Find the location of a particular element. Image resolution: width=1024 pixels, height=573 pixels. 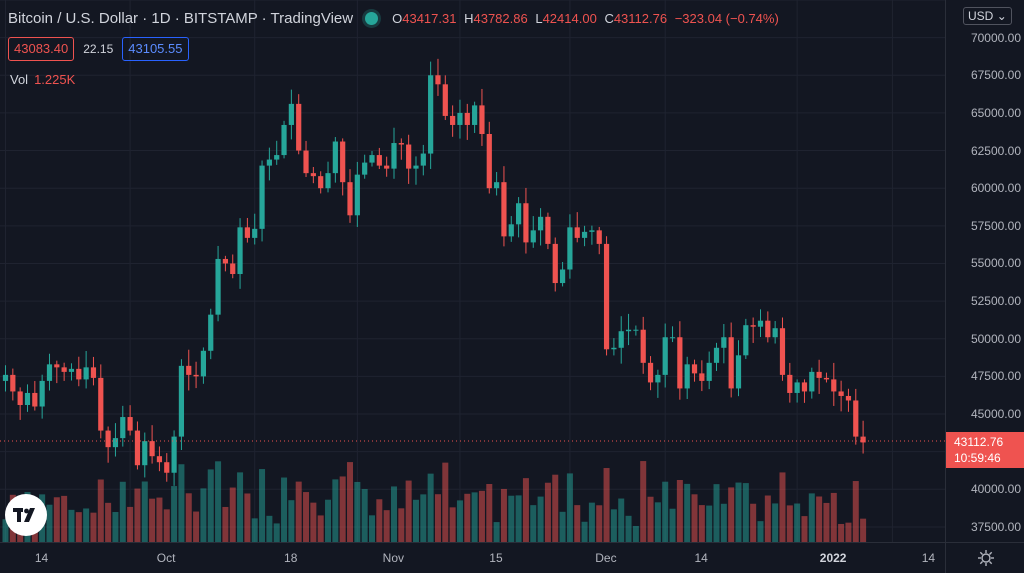

last-price-tag: 43112.76 10:59:46 is located at coordinates (985, 450).